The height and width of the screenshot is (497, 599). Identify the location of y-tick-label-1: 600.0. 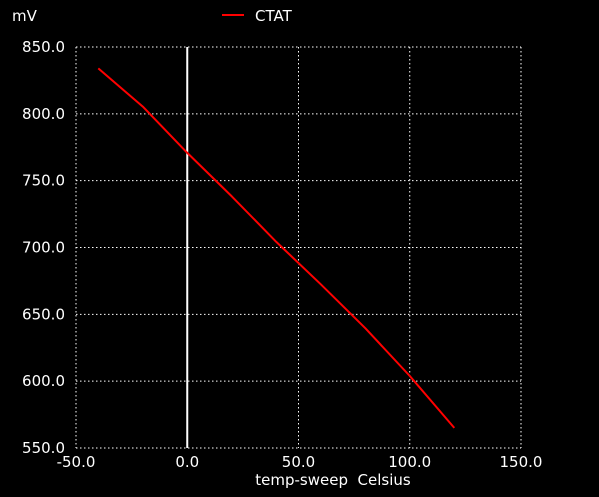
(43, 381).